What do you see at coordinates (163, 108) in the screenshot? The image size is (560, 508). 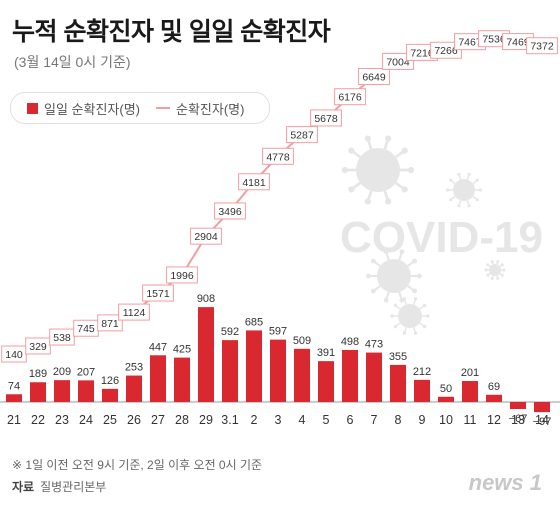 I see `legend-swatch-line` at bounding box center [163, 108].